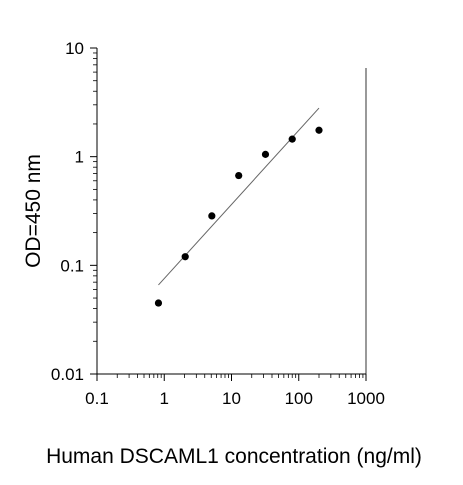 This screenshot has height=485, width=463. Describe the element at coordinates (67, 374) in the screenshot. I see `y-tick-label: 0.01` at that location.